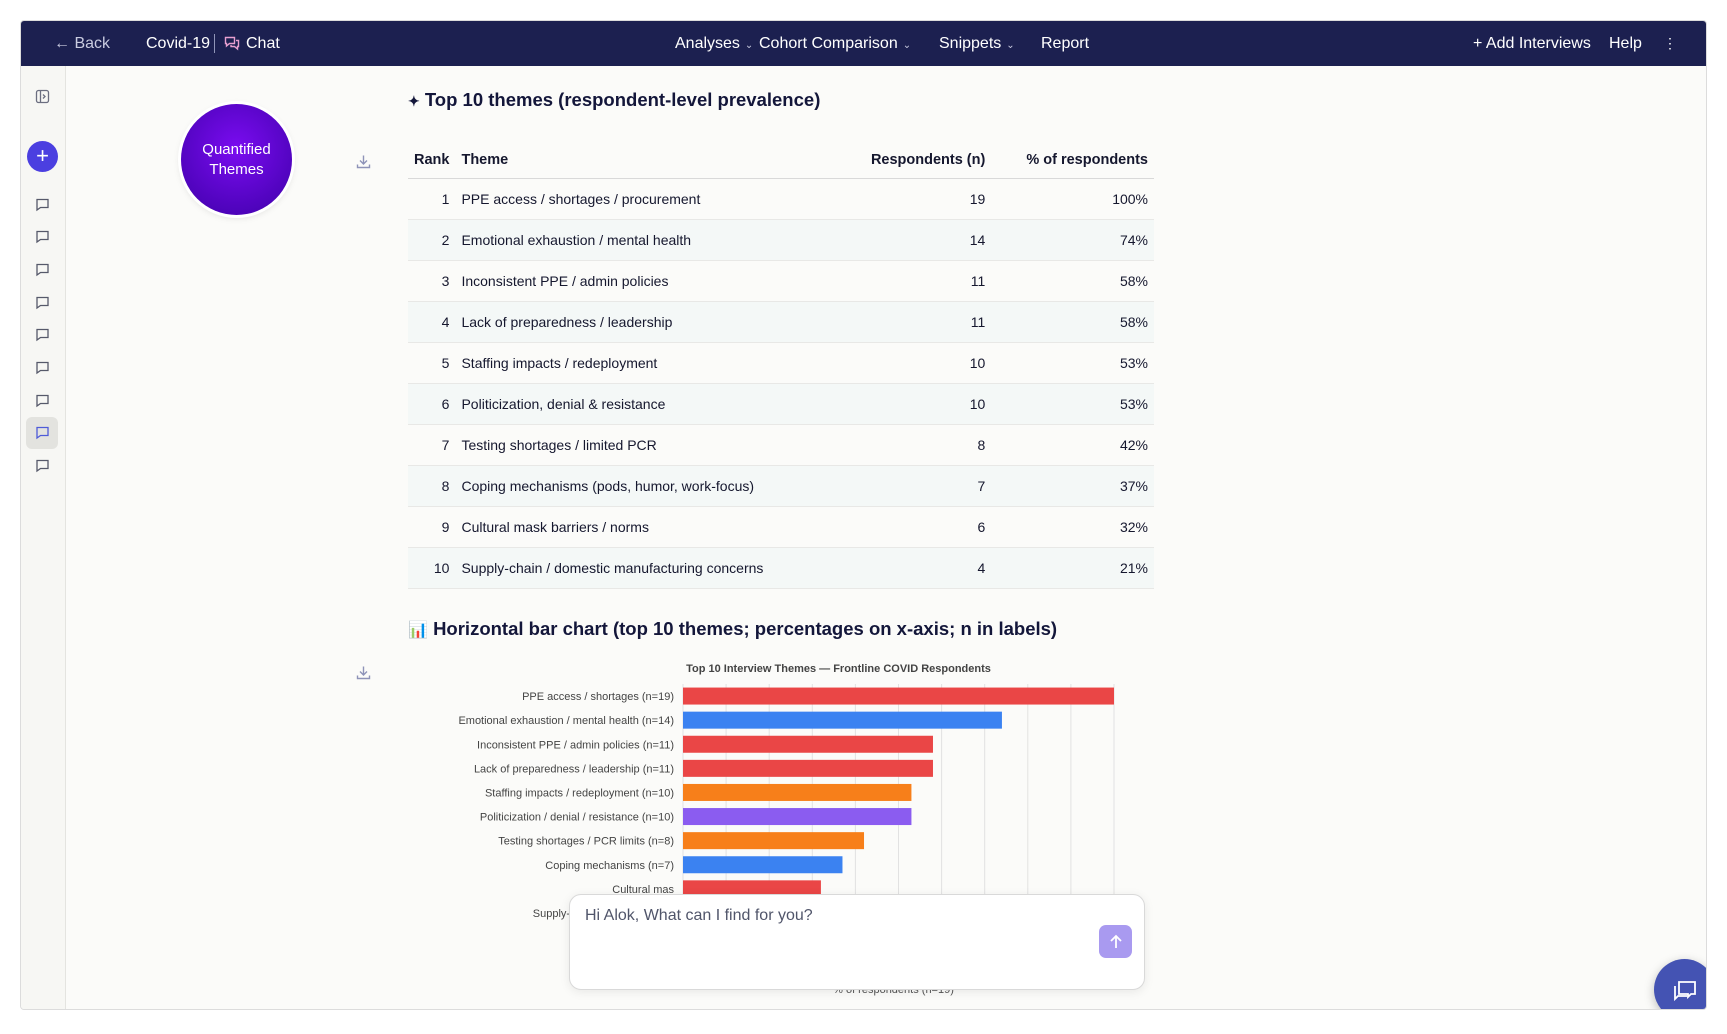  Describe the element at coordinates (82, 43) in the screenshot. I see `back-button: ← Back` at that location.